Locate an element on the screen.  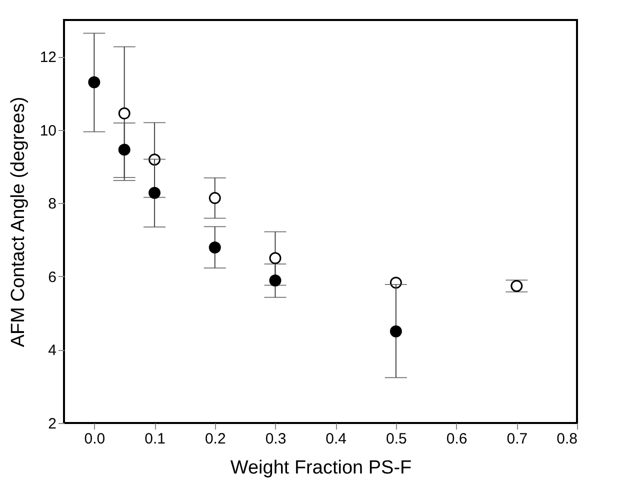
y-tick-label: 12 is located at coordinates (48, 57).